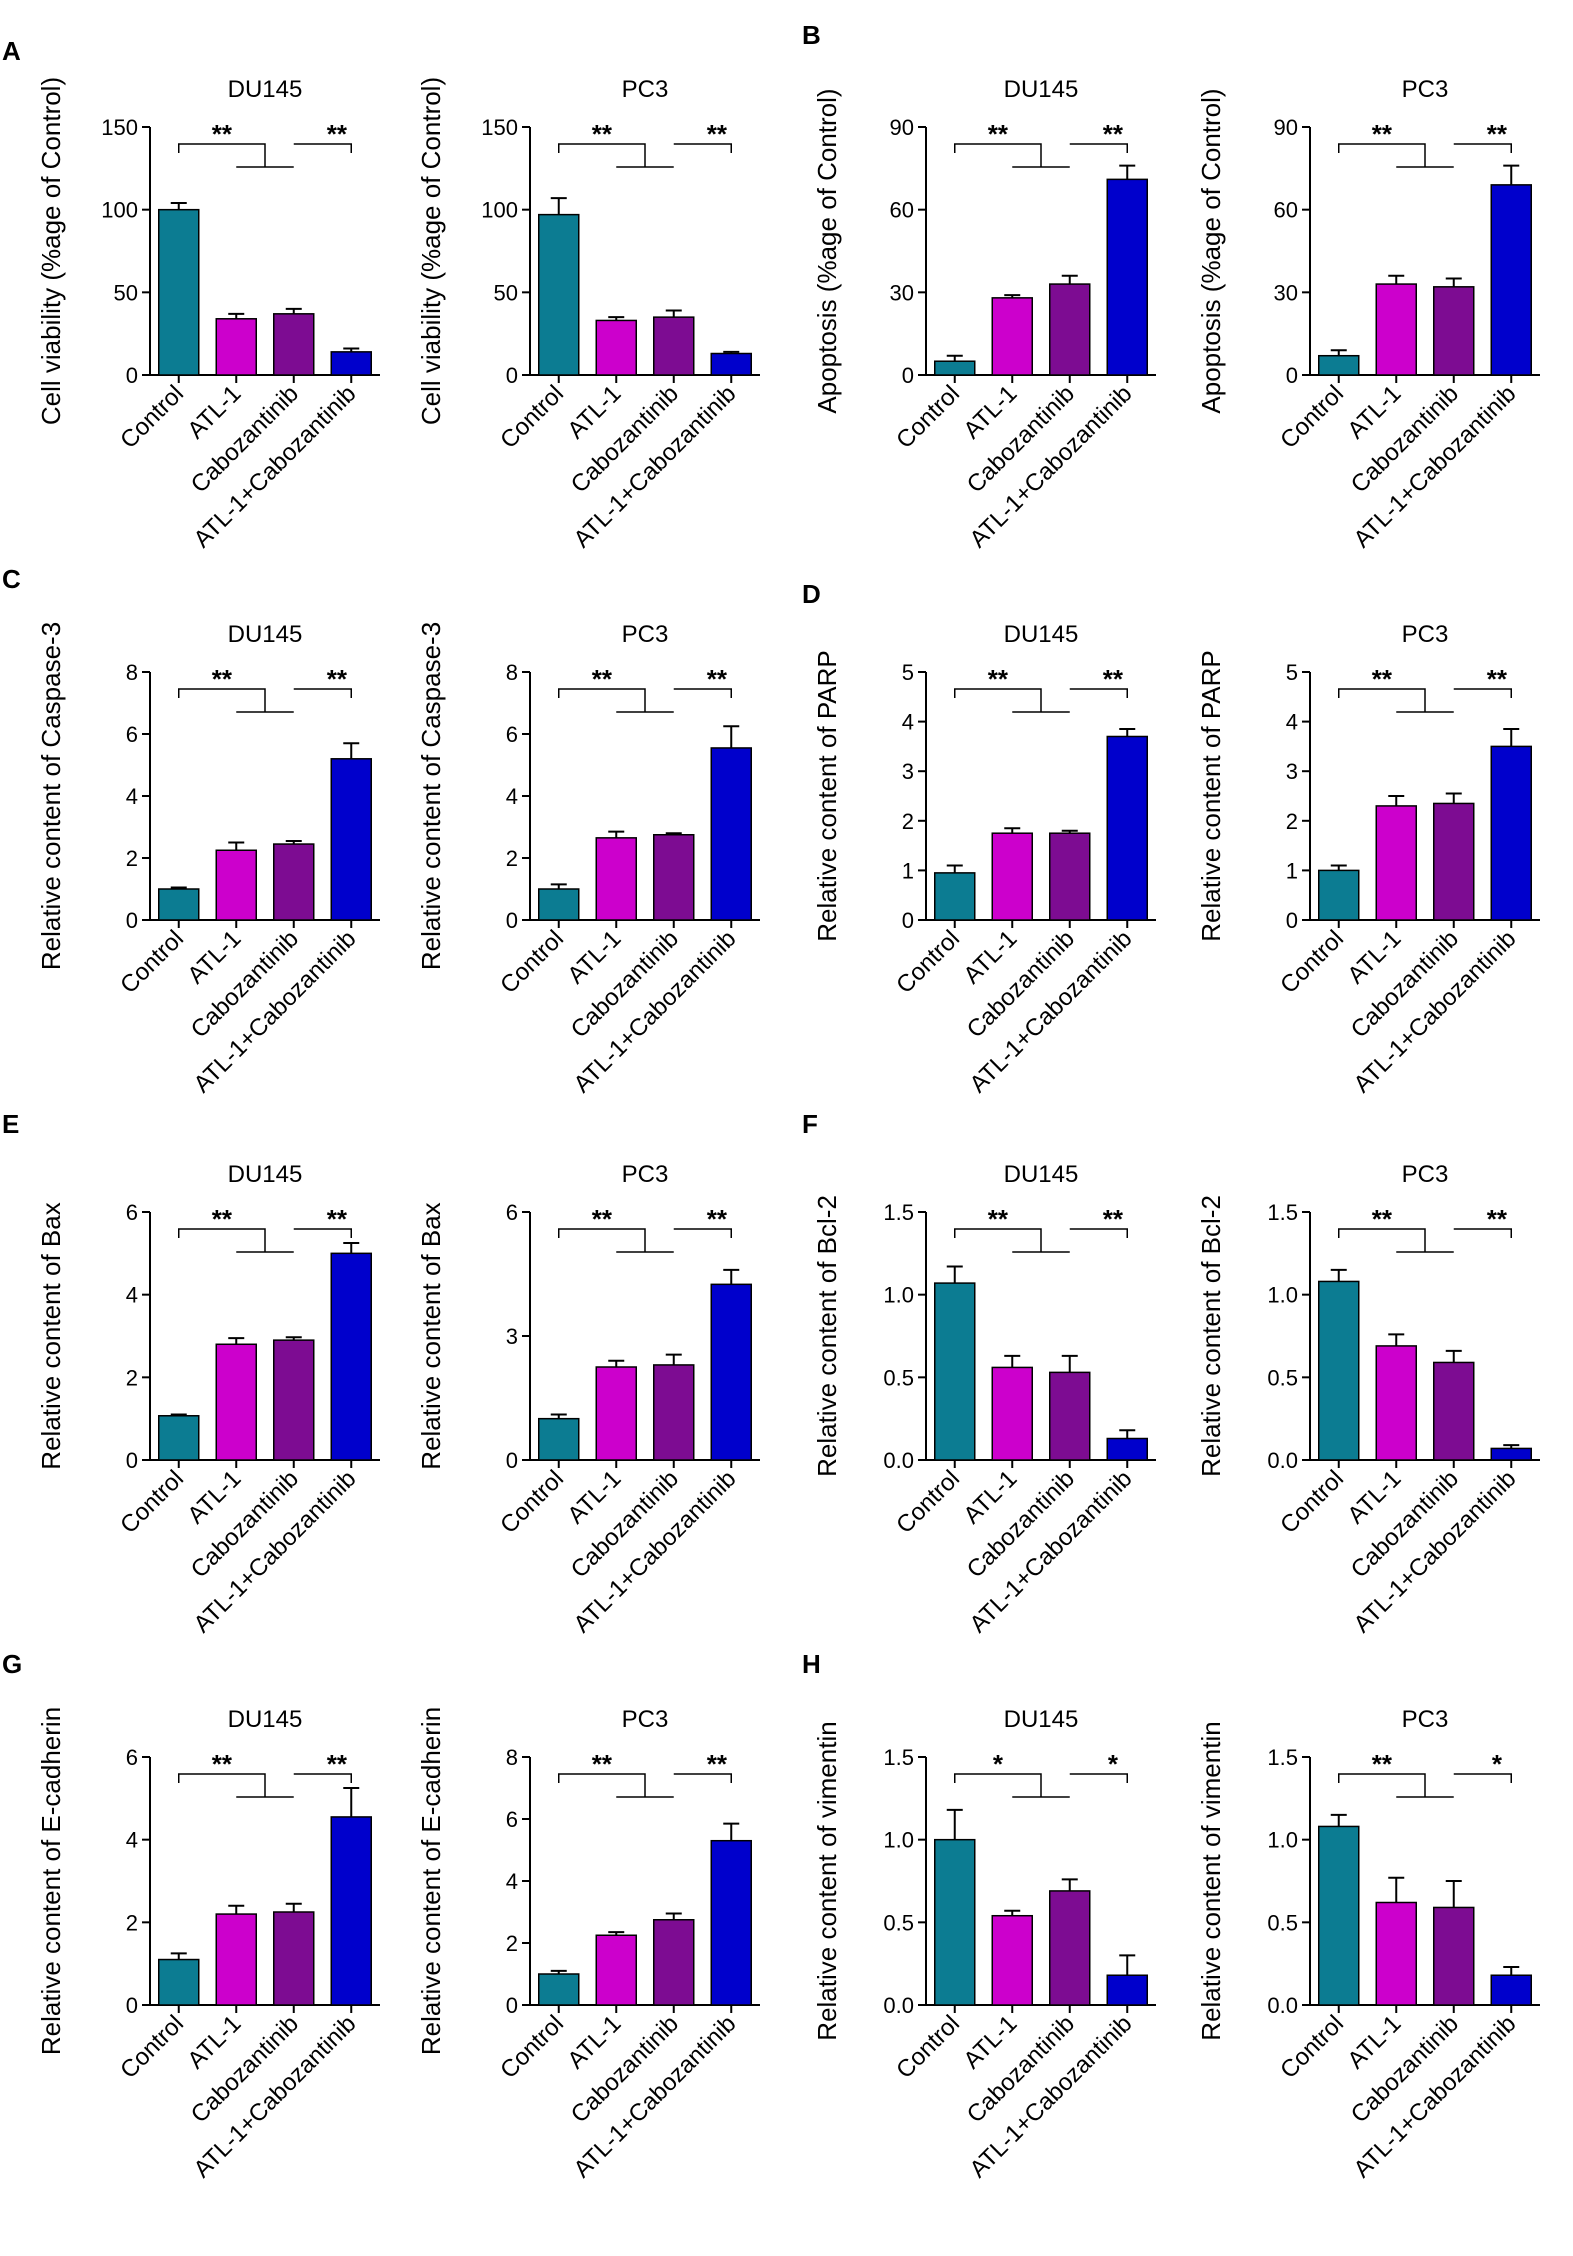  I want to click on panel-letter-a: A, so click(11, 51).